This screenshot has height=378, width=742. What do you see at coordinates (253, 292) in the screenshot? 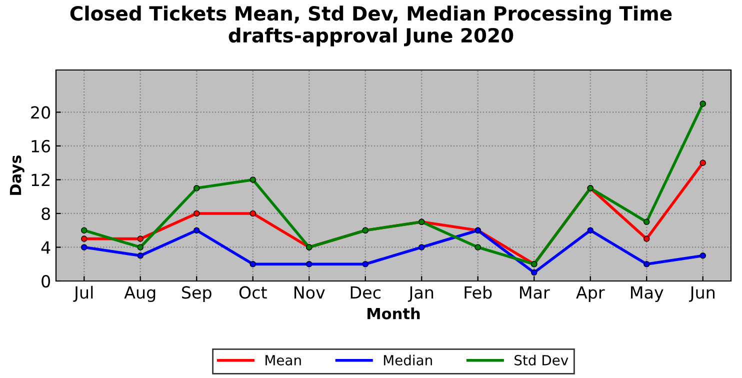
I see `x-tick-label: Oct` at bounding box center [253, 292].